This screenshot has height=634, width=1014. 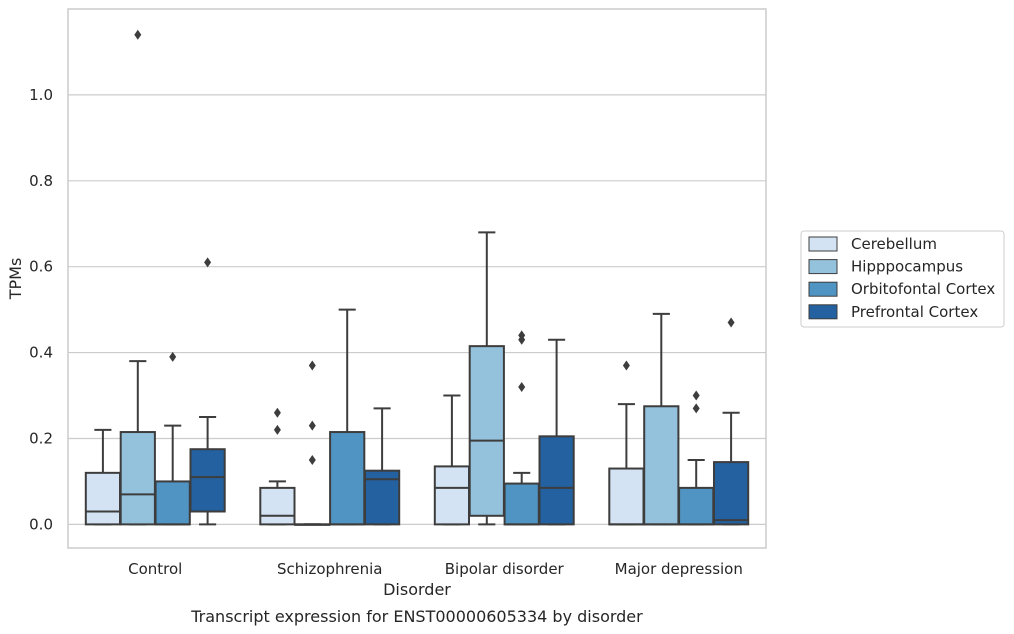 I want to click on x-tick-label: Major depression, so click(x=679, y=569).